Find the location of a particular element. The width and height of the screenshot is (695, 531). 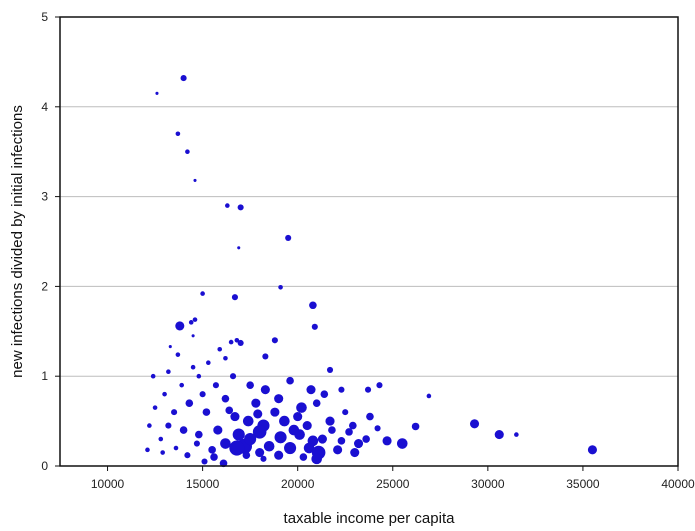

x-tick-label: 15000 is located at coordinates (203, 484).